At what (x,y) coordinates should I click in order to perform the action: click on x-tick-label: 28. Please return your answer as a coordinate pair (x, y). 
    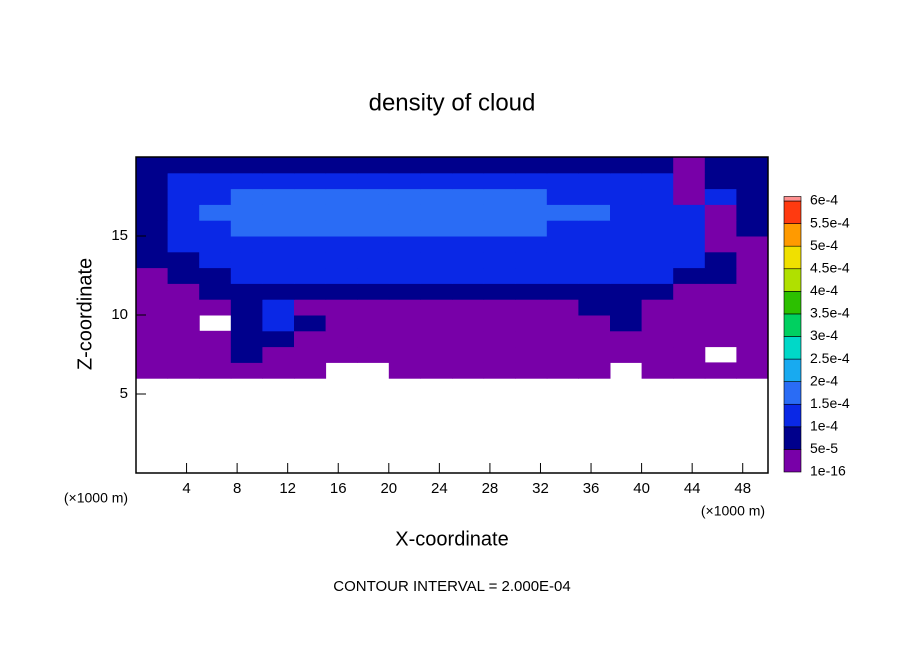
    Looking at the image, I should click on (490, 488).